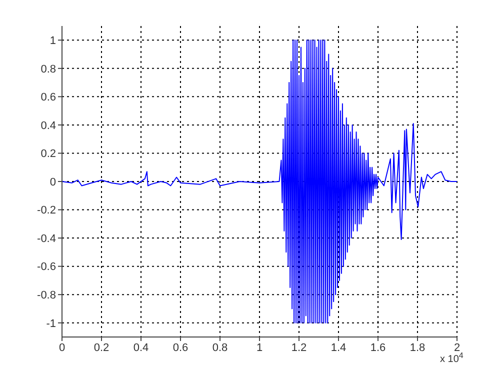  I want to click on y-tick-label: -1, so click(51, 324).